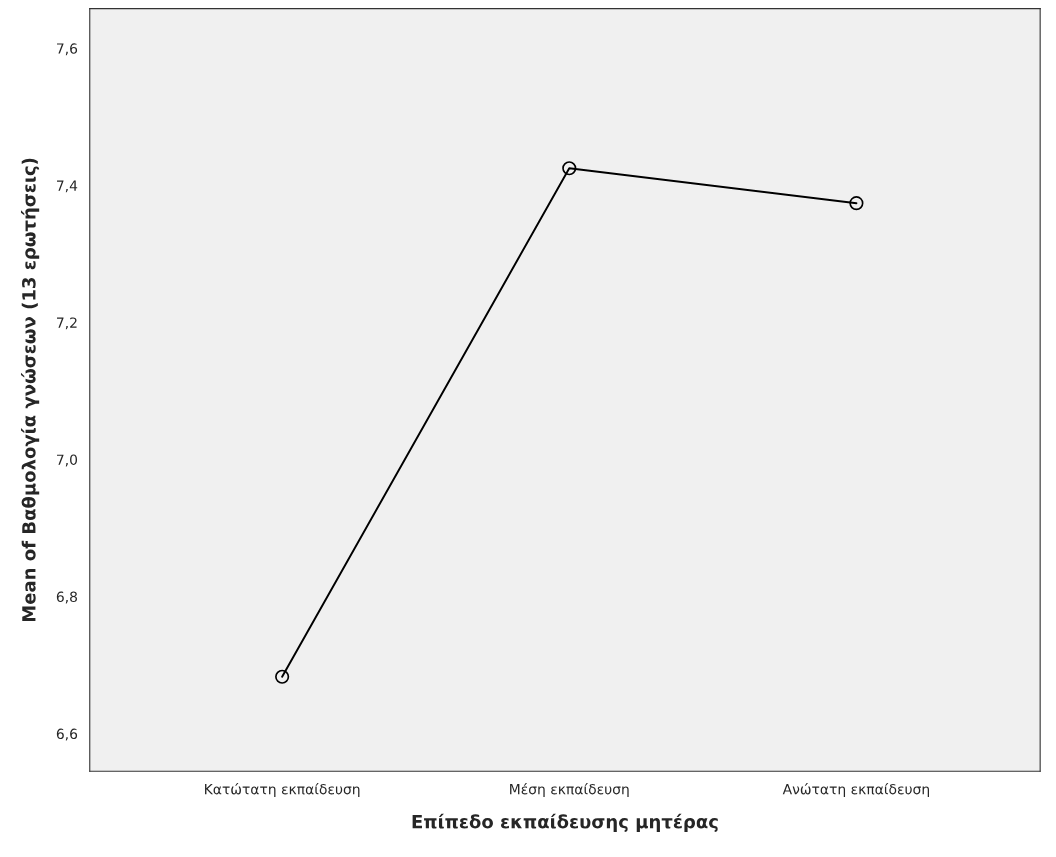 This screenshot has width=1056, height=857. Describe the element at coordinates (565, 822) in the screenshot. I see `x-axis-title: Επίπεδο εκπαίδευσης μητέρας` at that location.